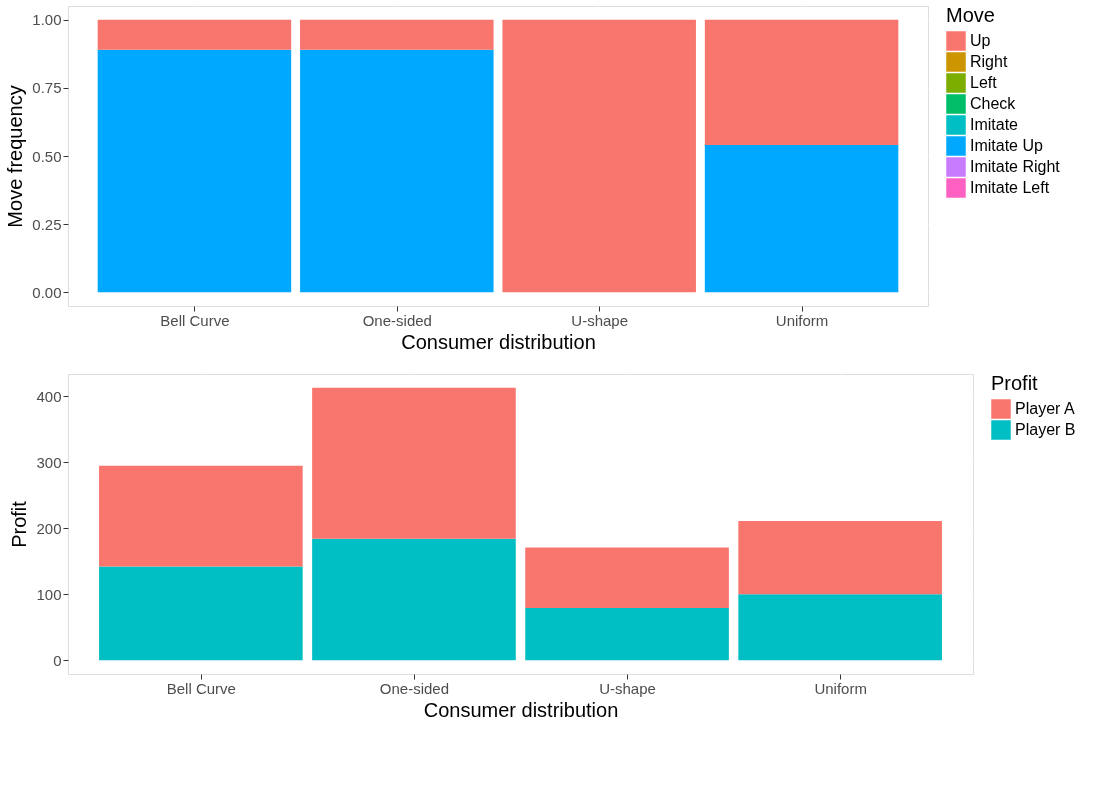 Image resolution: width=1116 pixels, height=794 pixels. Describe the element at coordinates (49, 594) in the screenshot. I see `y-tick-label: 100` at that location.